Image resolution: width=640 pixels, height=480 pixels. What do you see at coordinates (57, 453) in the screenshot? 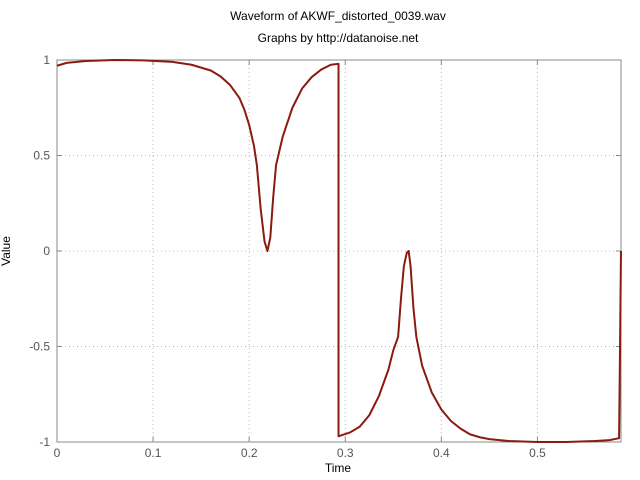
I see `x-tick-label: 0` at bounding box center [57, 453].